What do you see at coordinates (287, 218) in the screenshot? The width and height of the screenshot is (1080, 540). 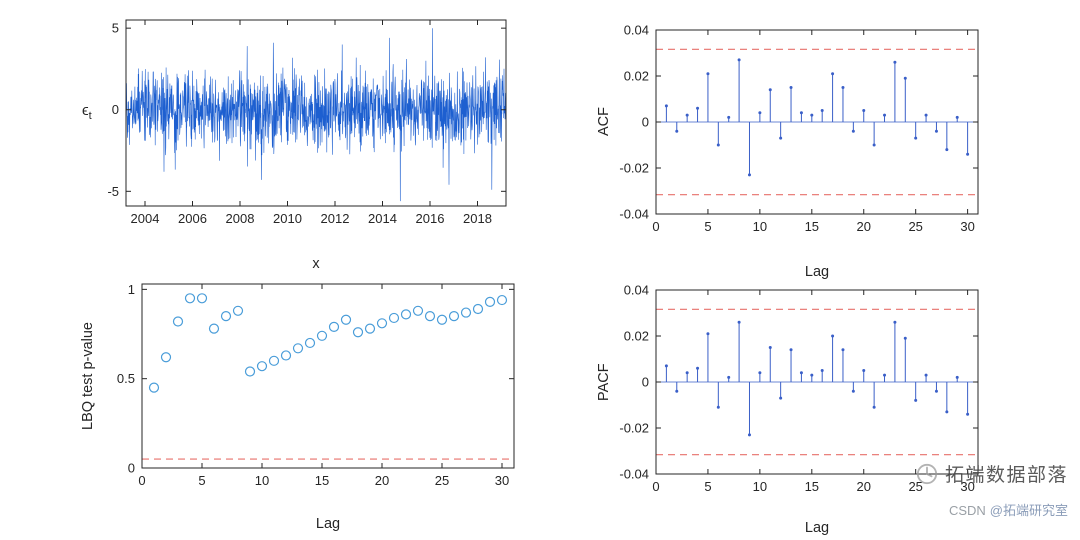 I see `svg-text: 2010` at bounding box center [287, 218].